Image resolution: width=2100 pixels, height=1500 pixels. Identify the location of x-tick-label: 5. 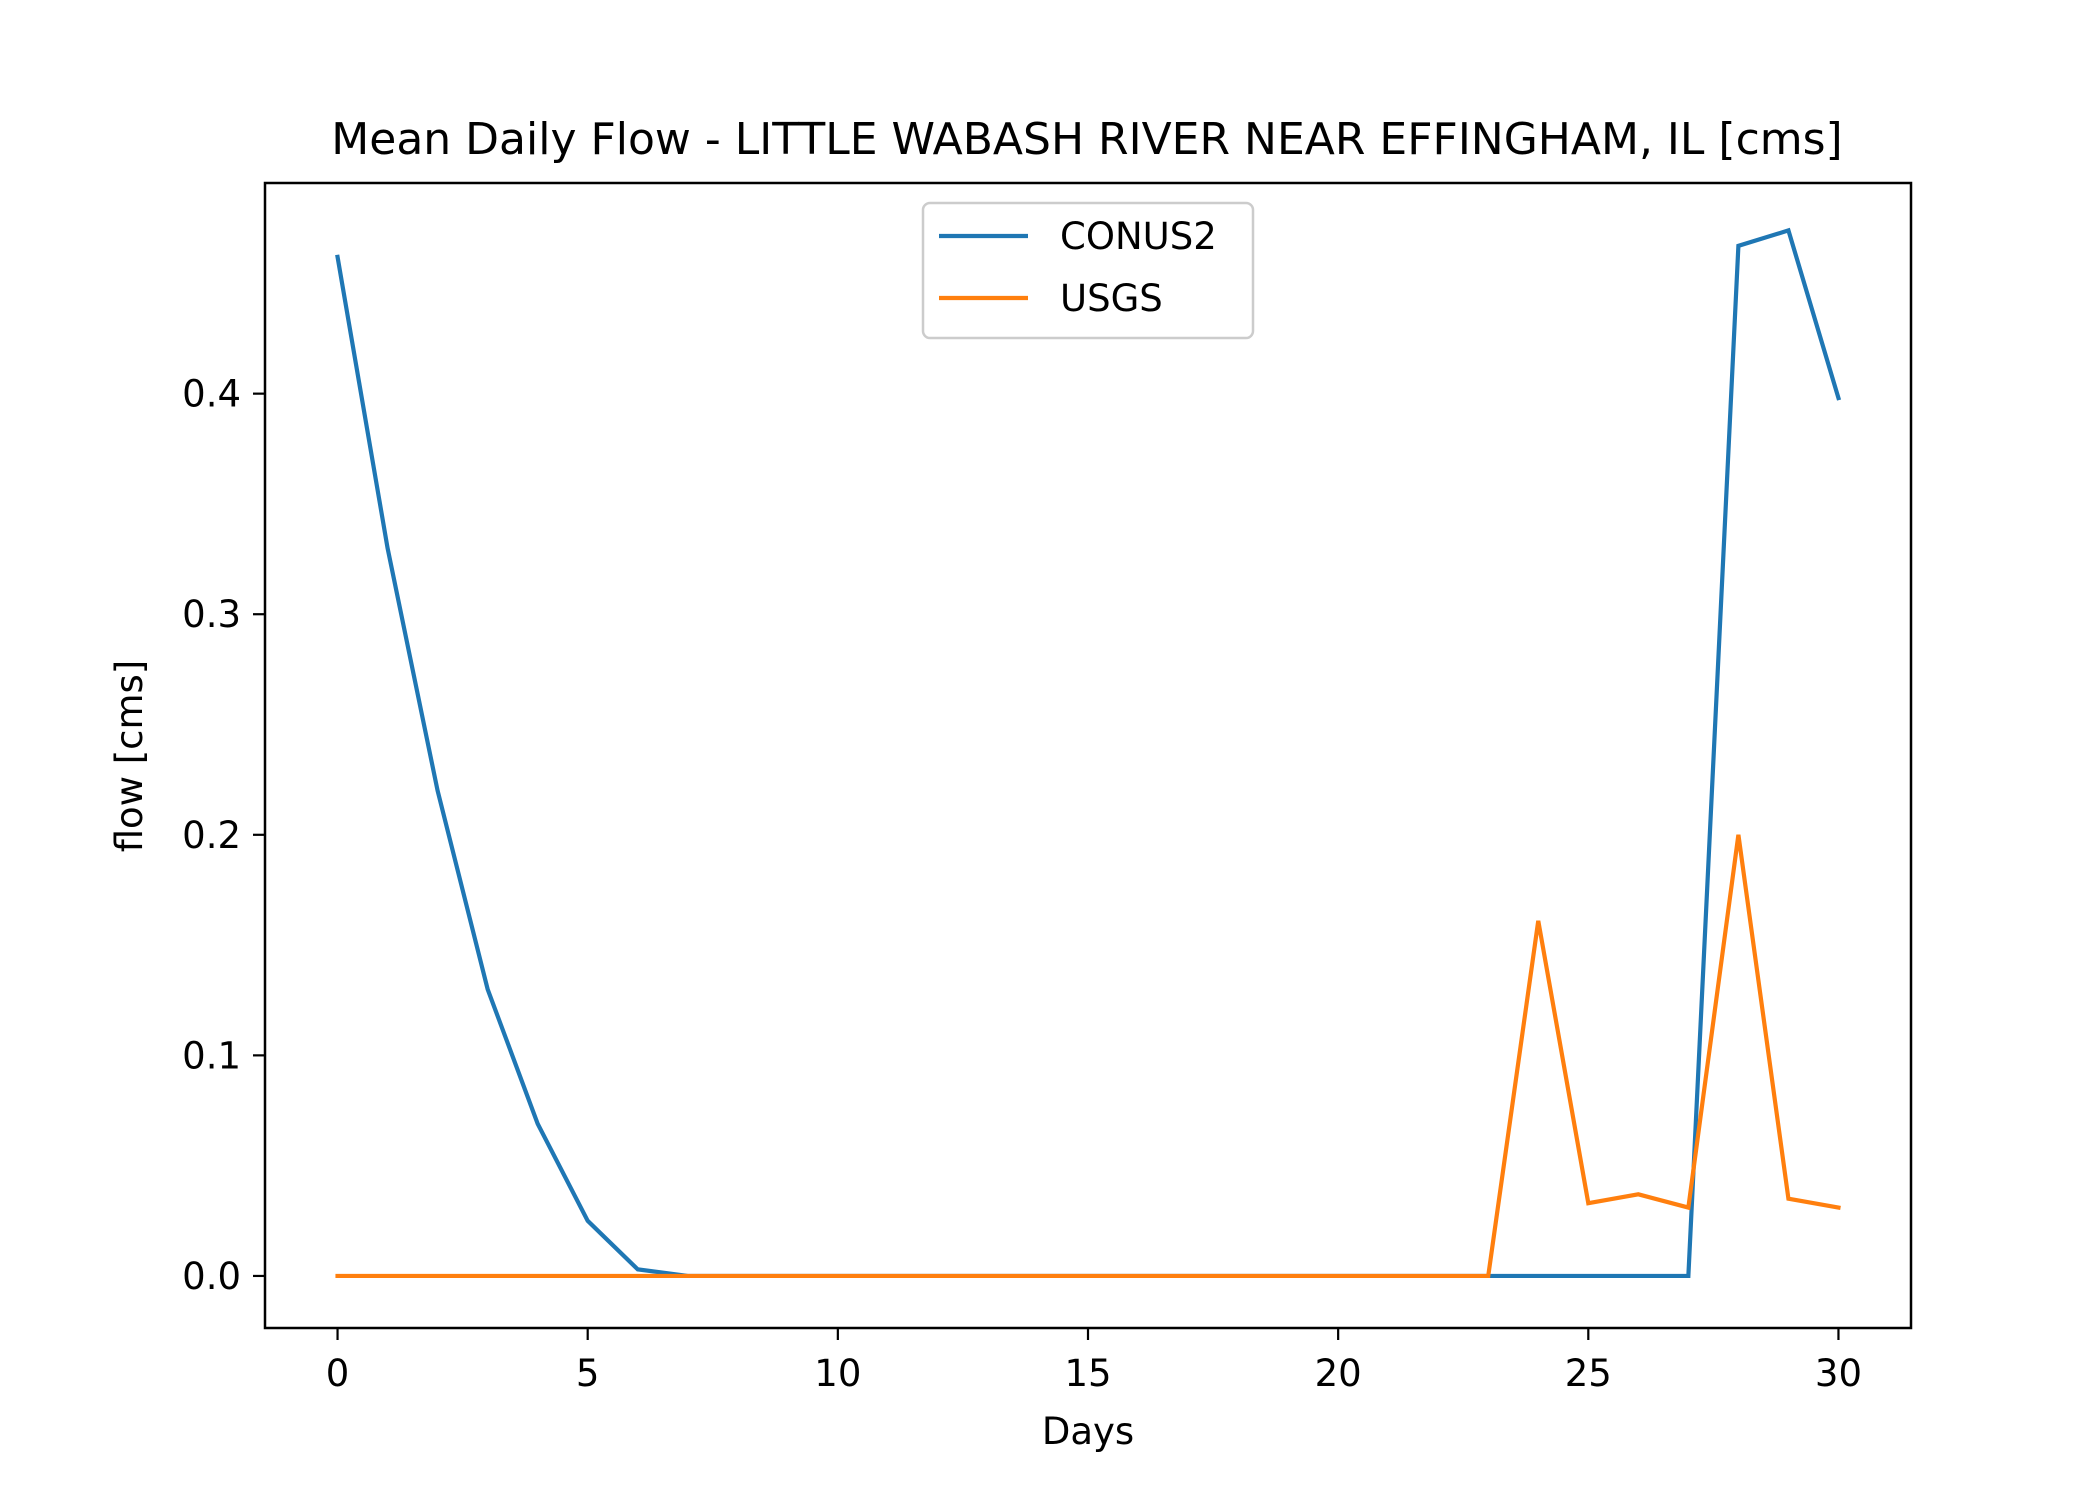
(588, 1373).